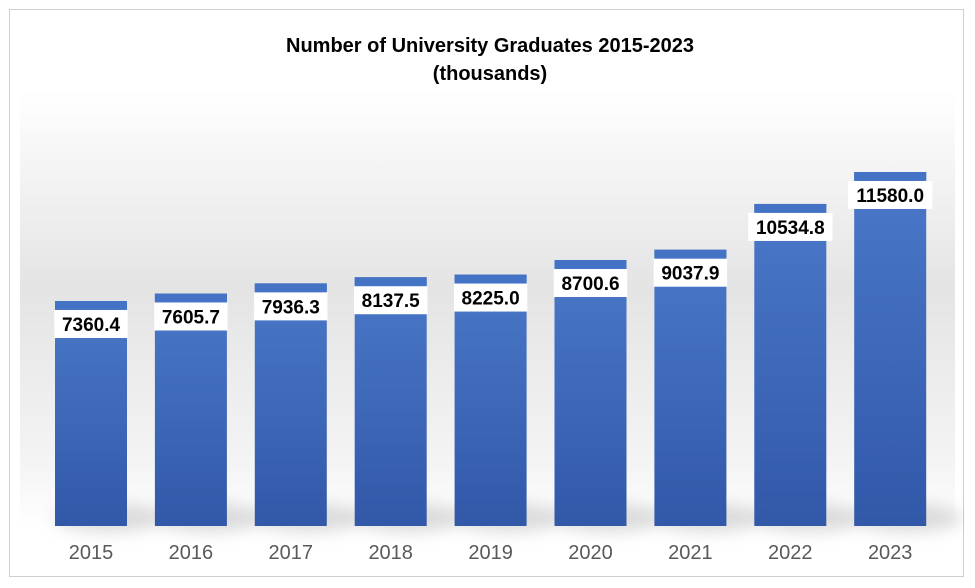 This screenshot has width=975, height=588. I want to click on value-label-2015: 7360.4, so click(91, 325).